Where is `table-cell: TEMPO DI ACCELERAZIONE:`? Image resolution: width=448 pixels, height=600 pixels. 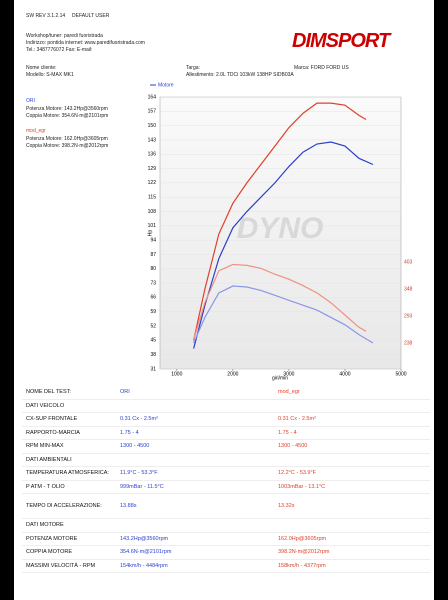
table-cell: TEMPO DI ACCELERAZIONE: is located at coordinates (69, 506).